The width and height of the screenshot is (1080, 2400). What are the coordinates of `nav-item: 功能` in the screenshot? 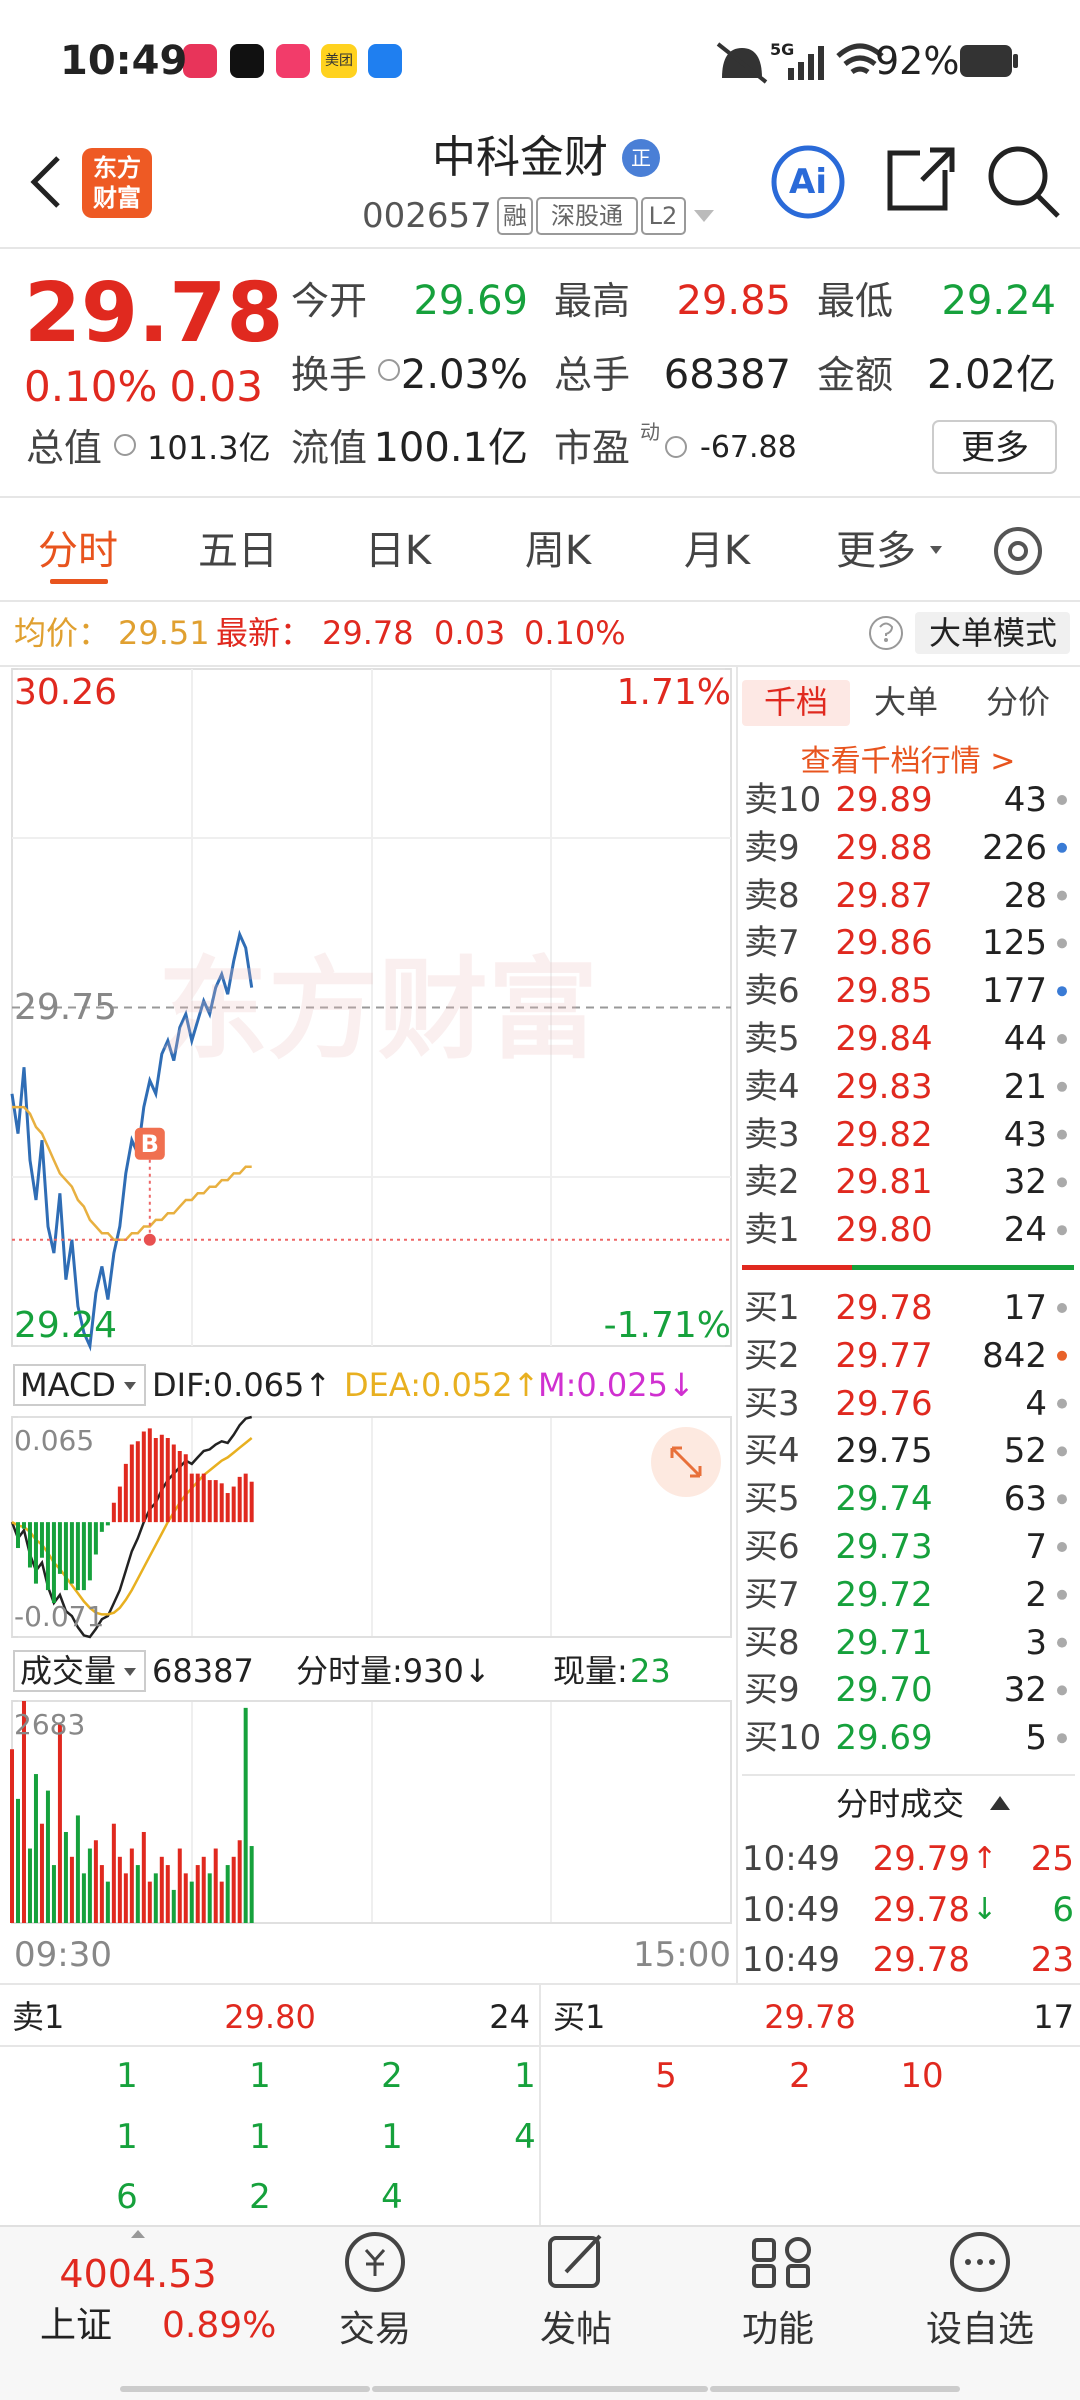 It's located at (778, 2329).